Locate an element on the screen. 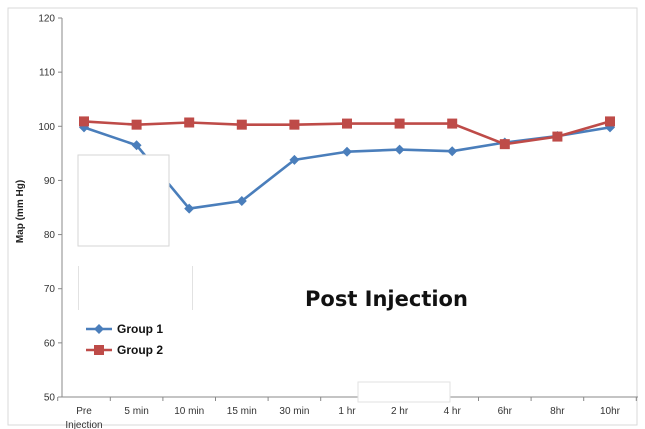 Image resolution: width=645 pixels, height=429 pixels. legend: Group 1 Group 2 is located at coordinates (124, 339).